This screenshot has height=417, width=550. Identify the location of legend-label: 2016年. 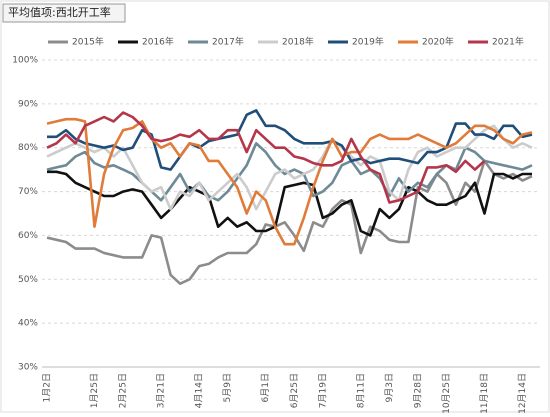
(158, 42).